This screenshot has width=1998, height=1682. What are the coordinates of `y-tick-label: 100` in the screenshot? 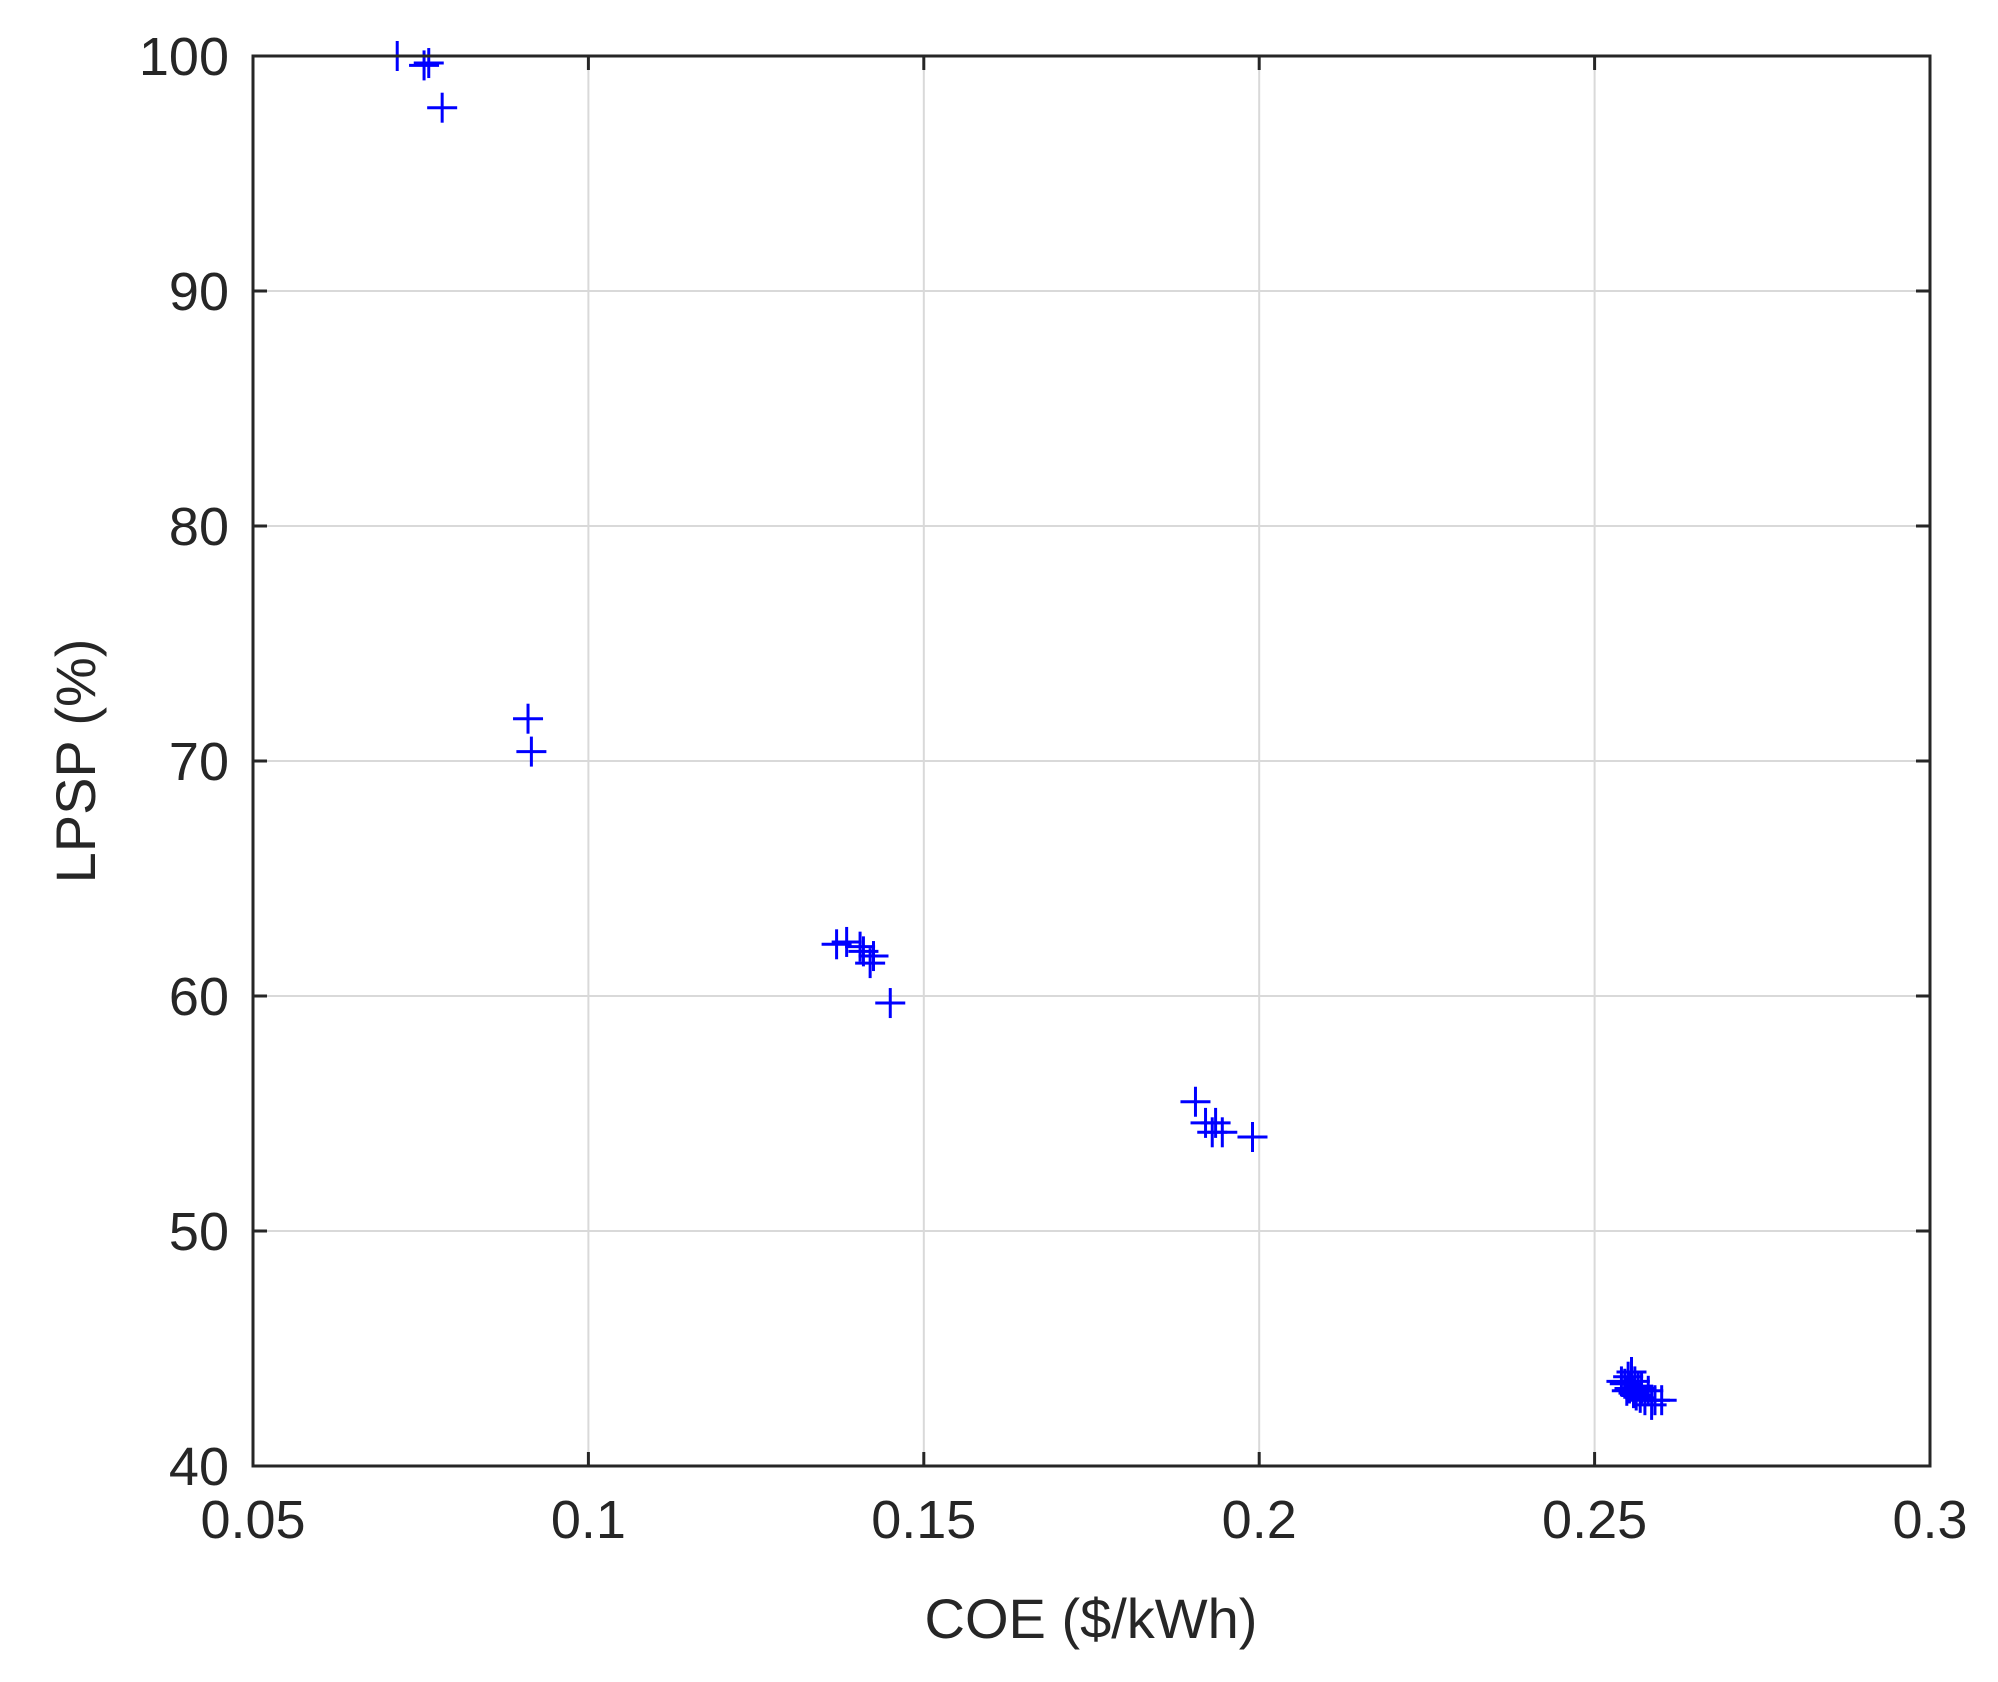 It's located at (184, 57).